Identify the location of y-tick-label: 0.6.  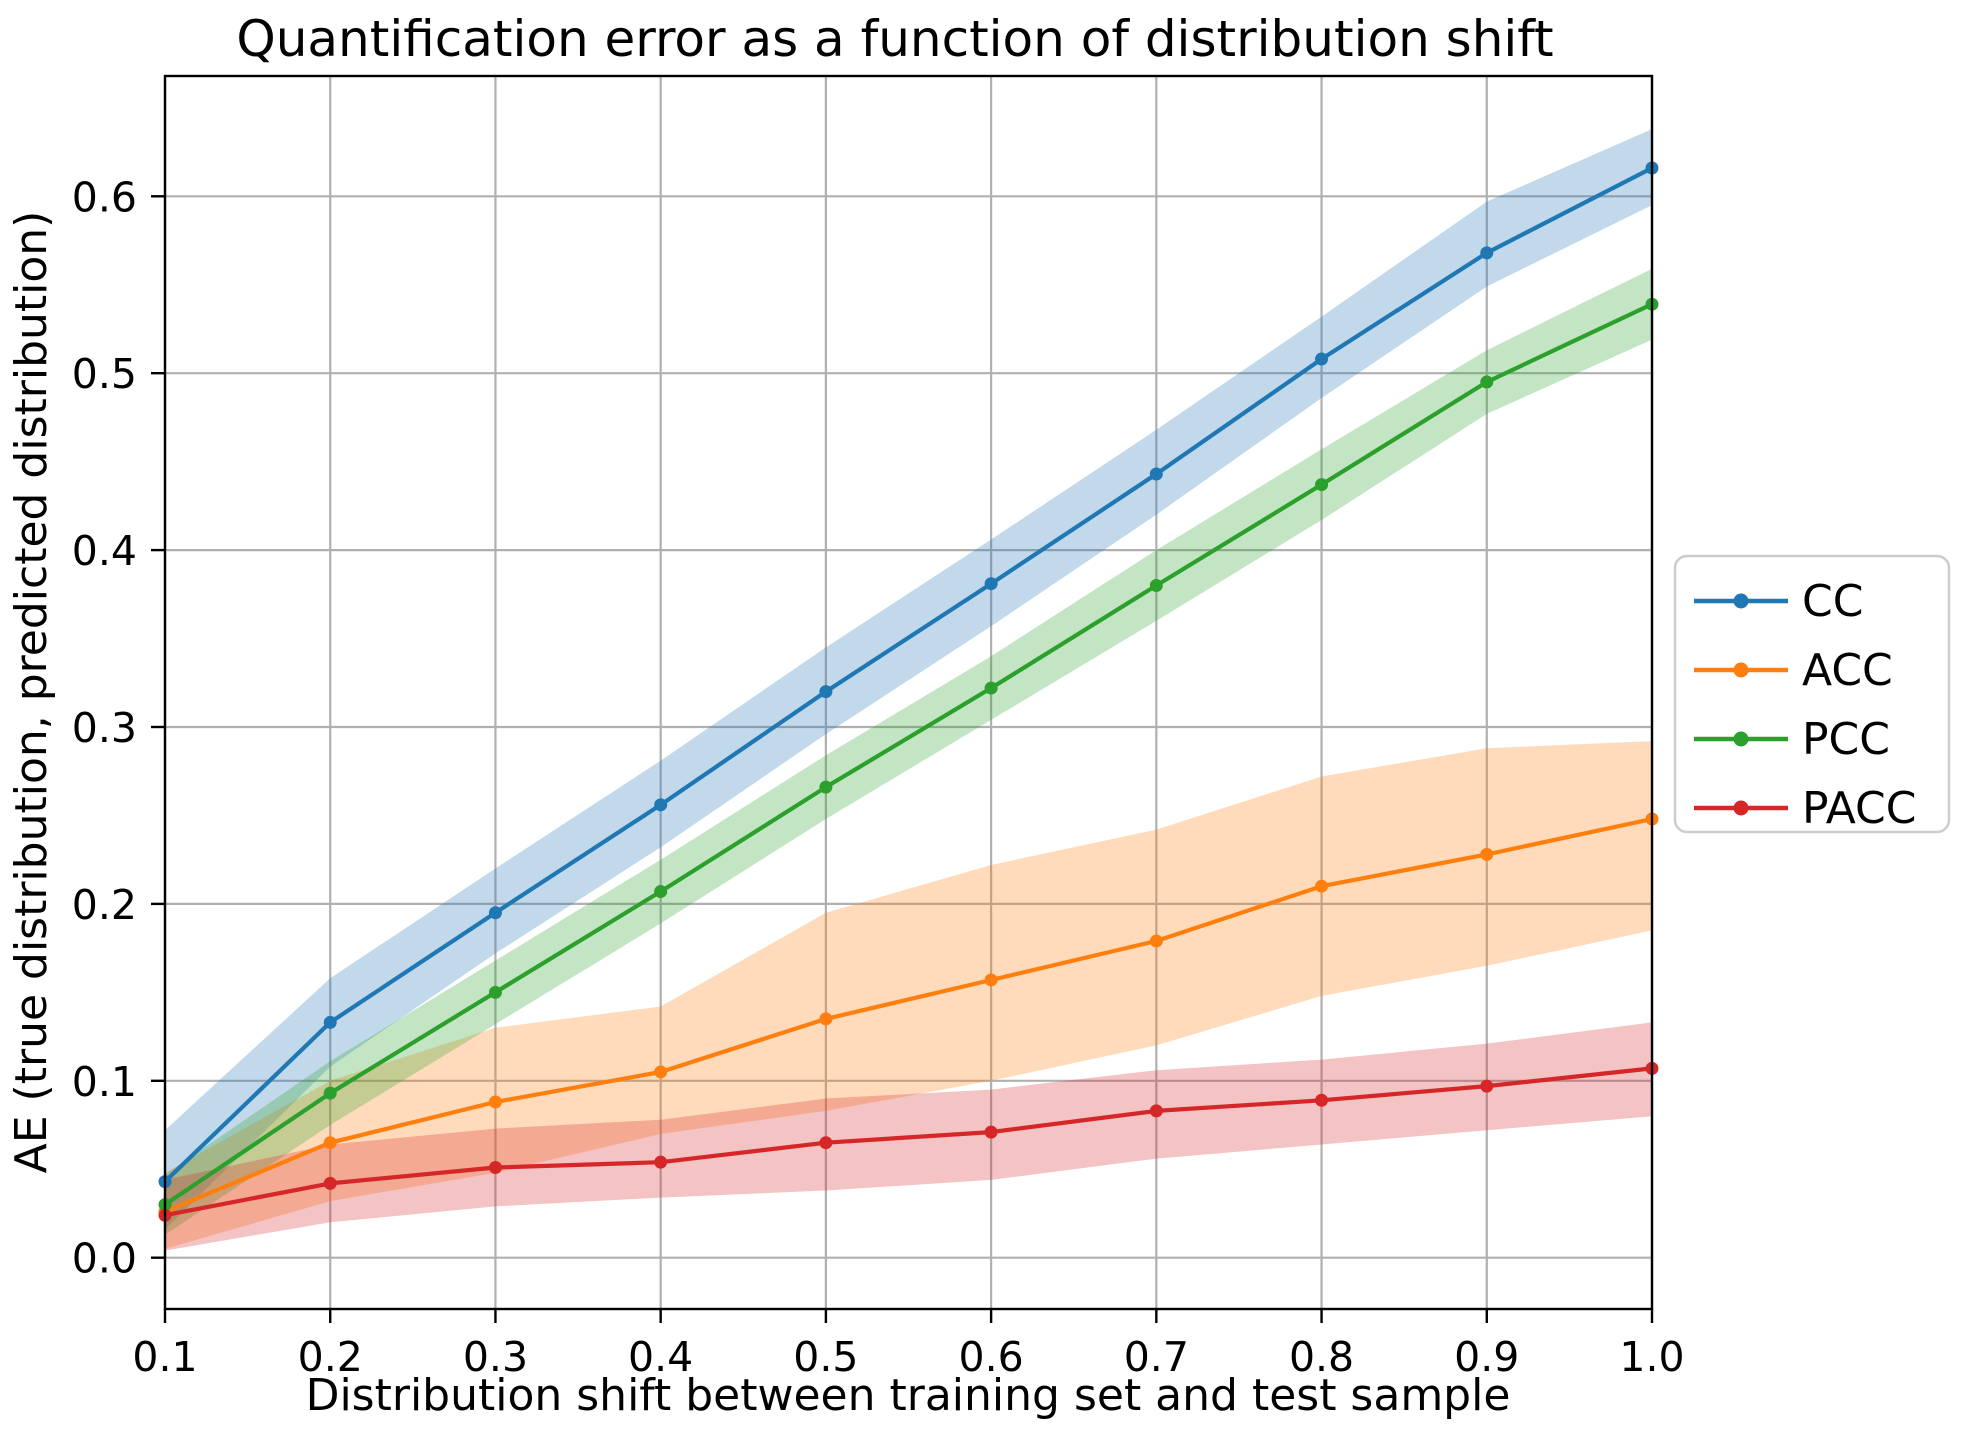
(104, 197).